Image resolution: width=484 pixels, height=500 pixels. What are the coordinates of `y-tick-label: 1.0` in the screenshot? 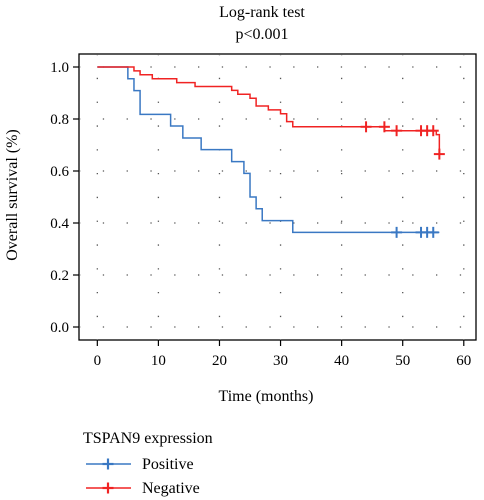 It's located at (59, 68).